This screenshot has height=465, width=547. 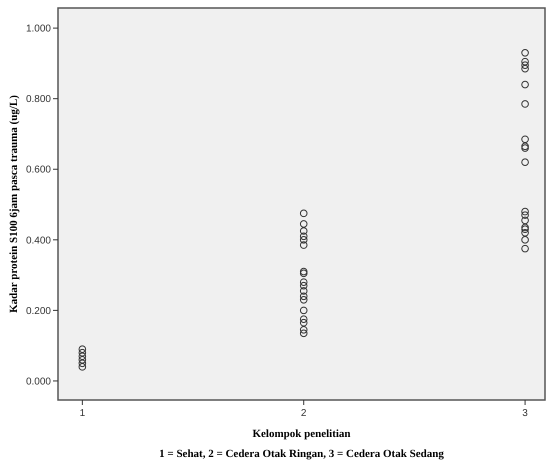 What do you see at coordinates (301, 434) in the screenshot?
I see `x-axis-title: Kelompok penelitian` at bounding box center [301, 434].